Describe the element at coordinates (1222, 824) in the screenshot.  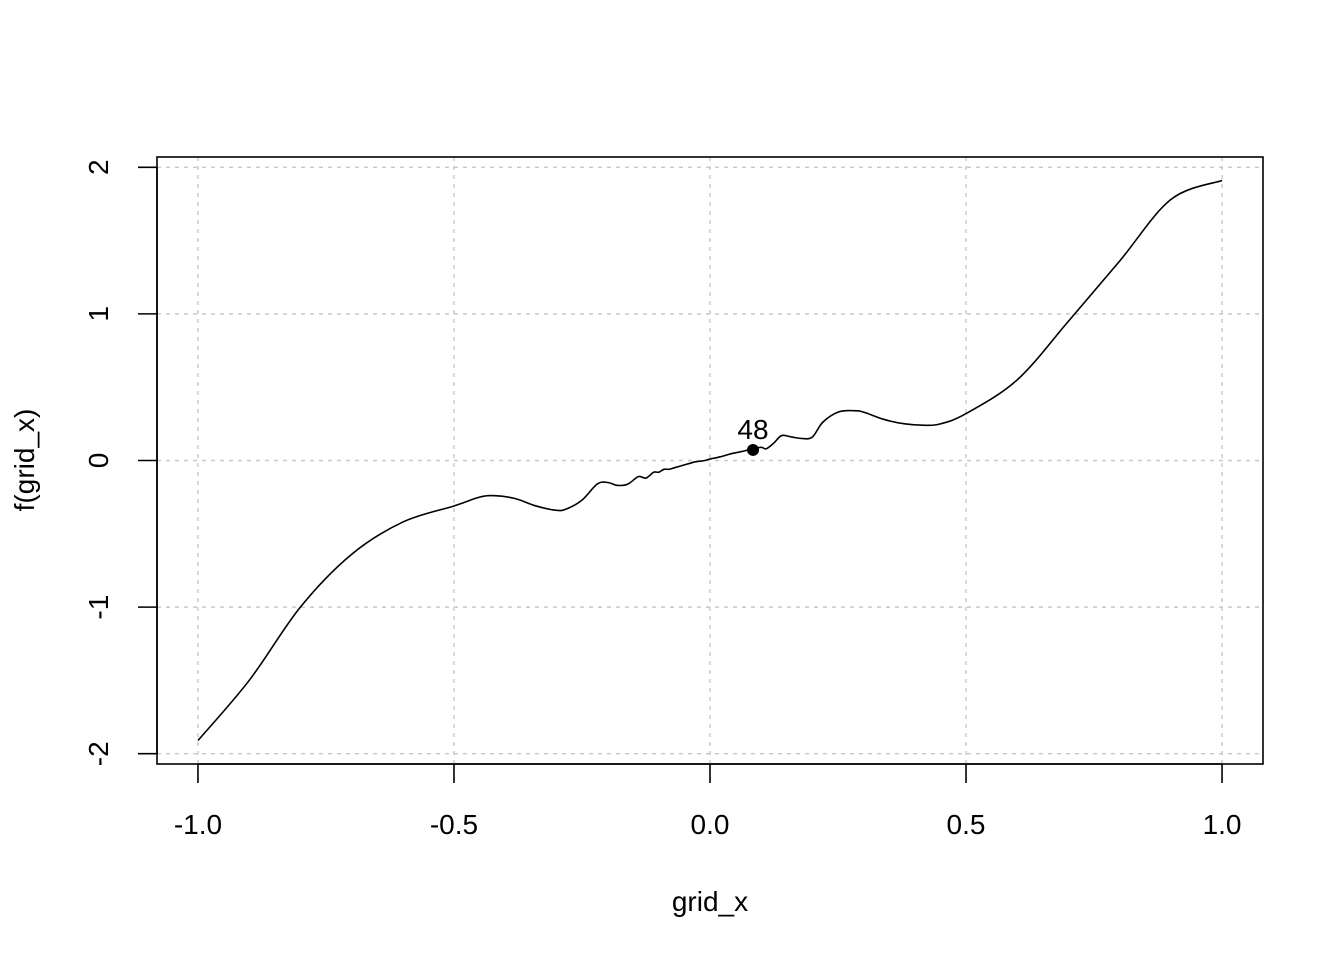
I see `x-tick-label: 1.0` at that location.